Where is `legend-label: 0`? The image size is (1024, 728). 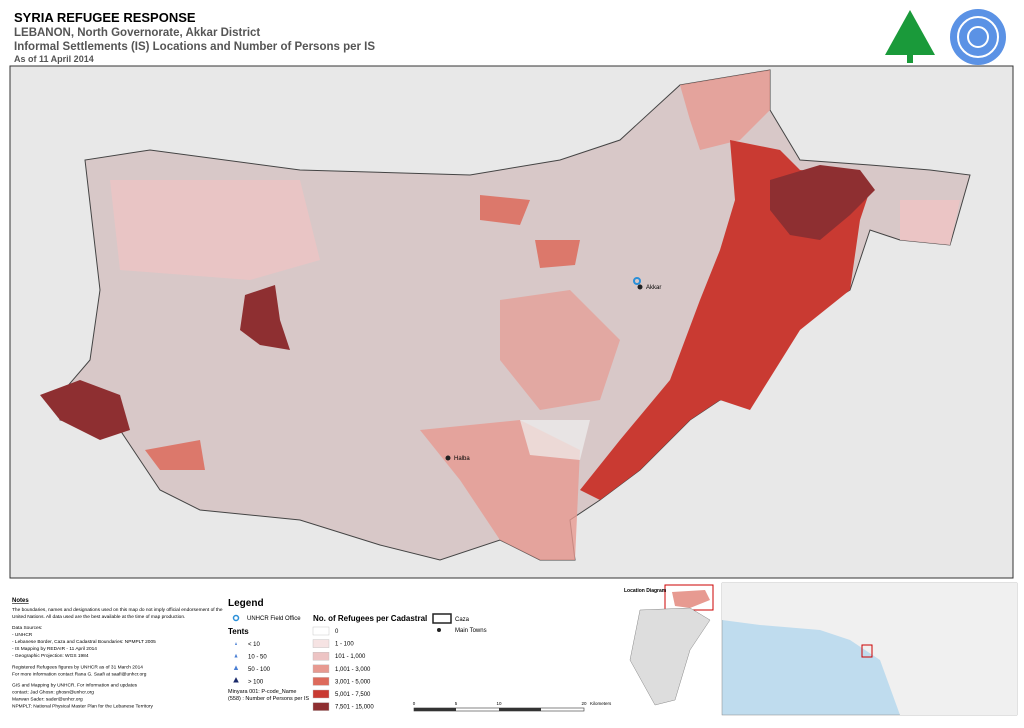
legend-label: 0 is located at coordinates (337, 632).